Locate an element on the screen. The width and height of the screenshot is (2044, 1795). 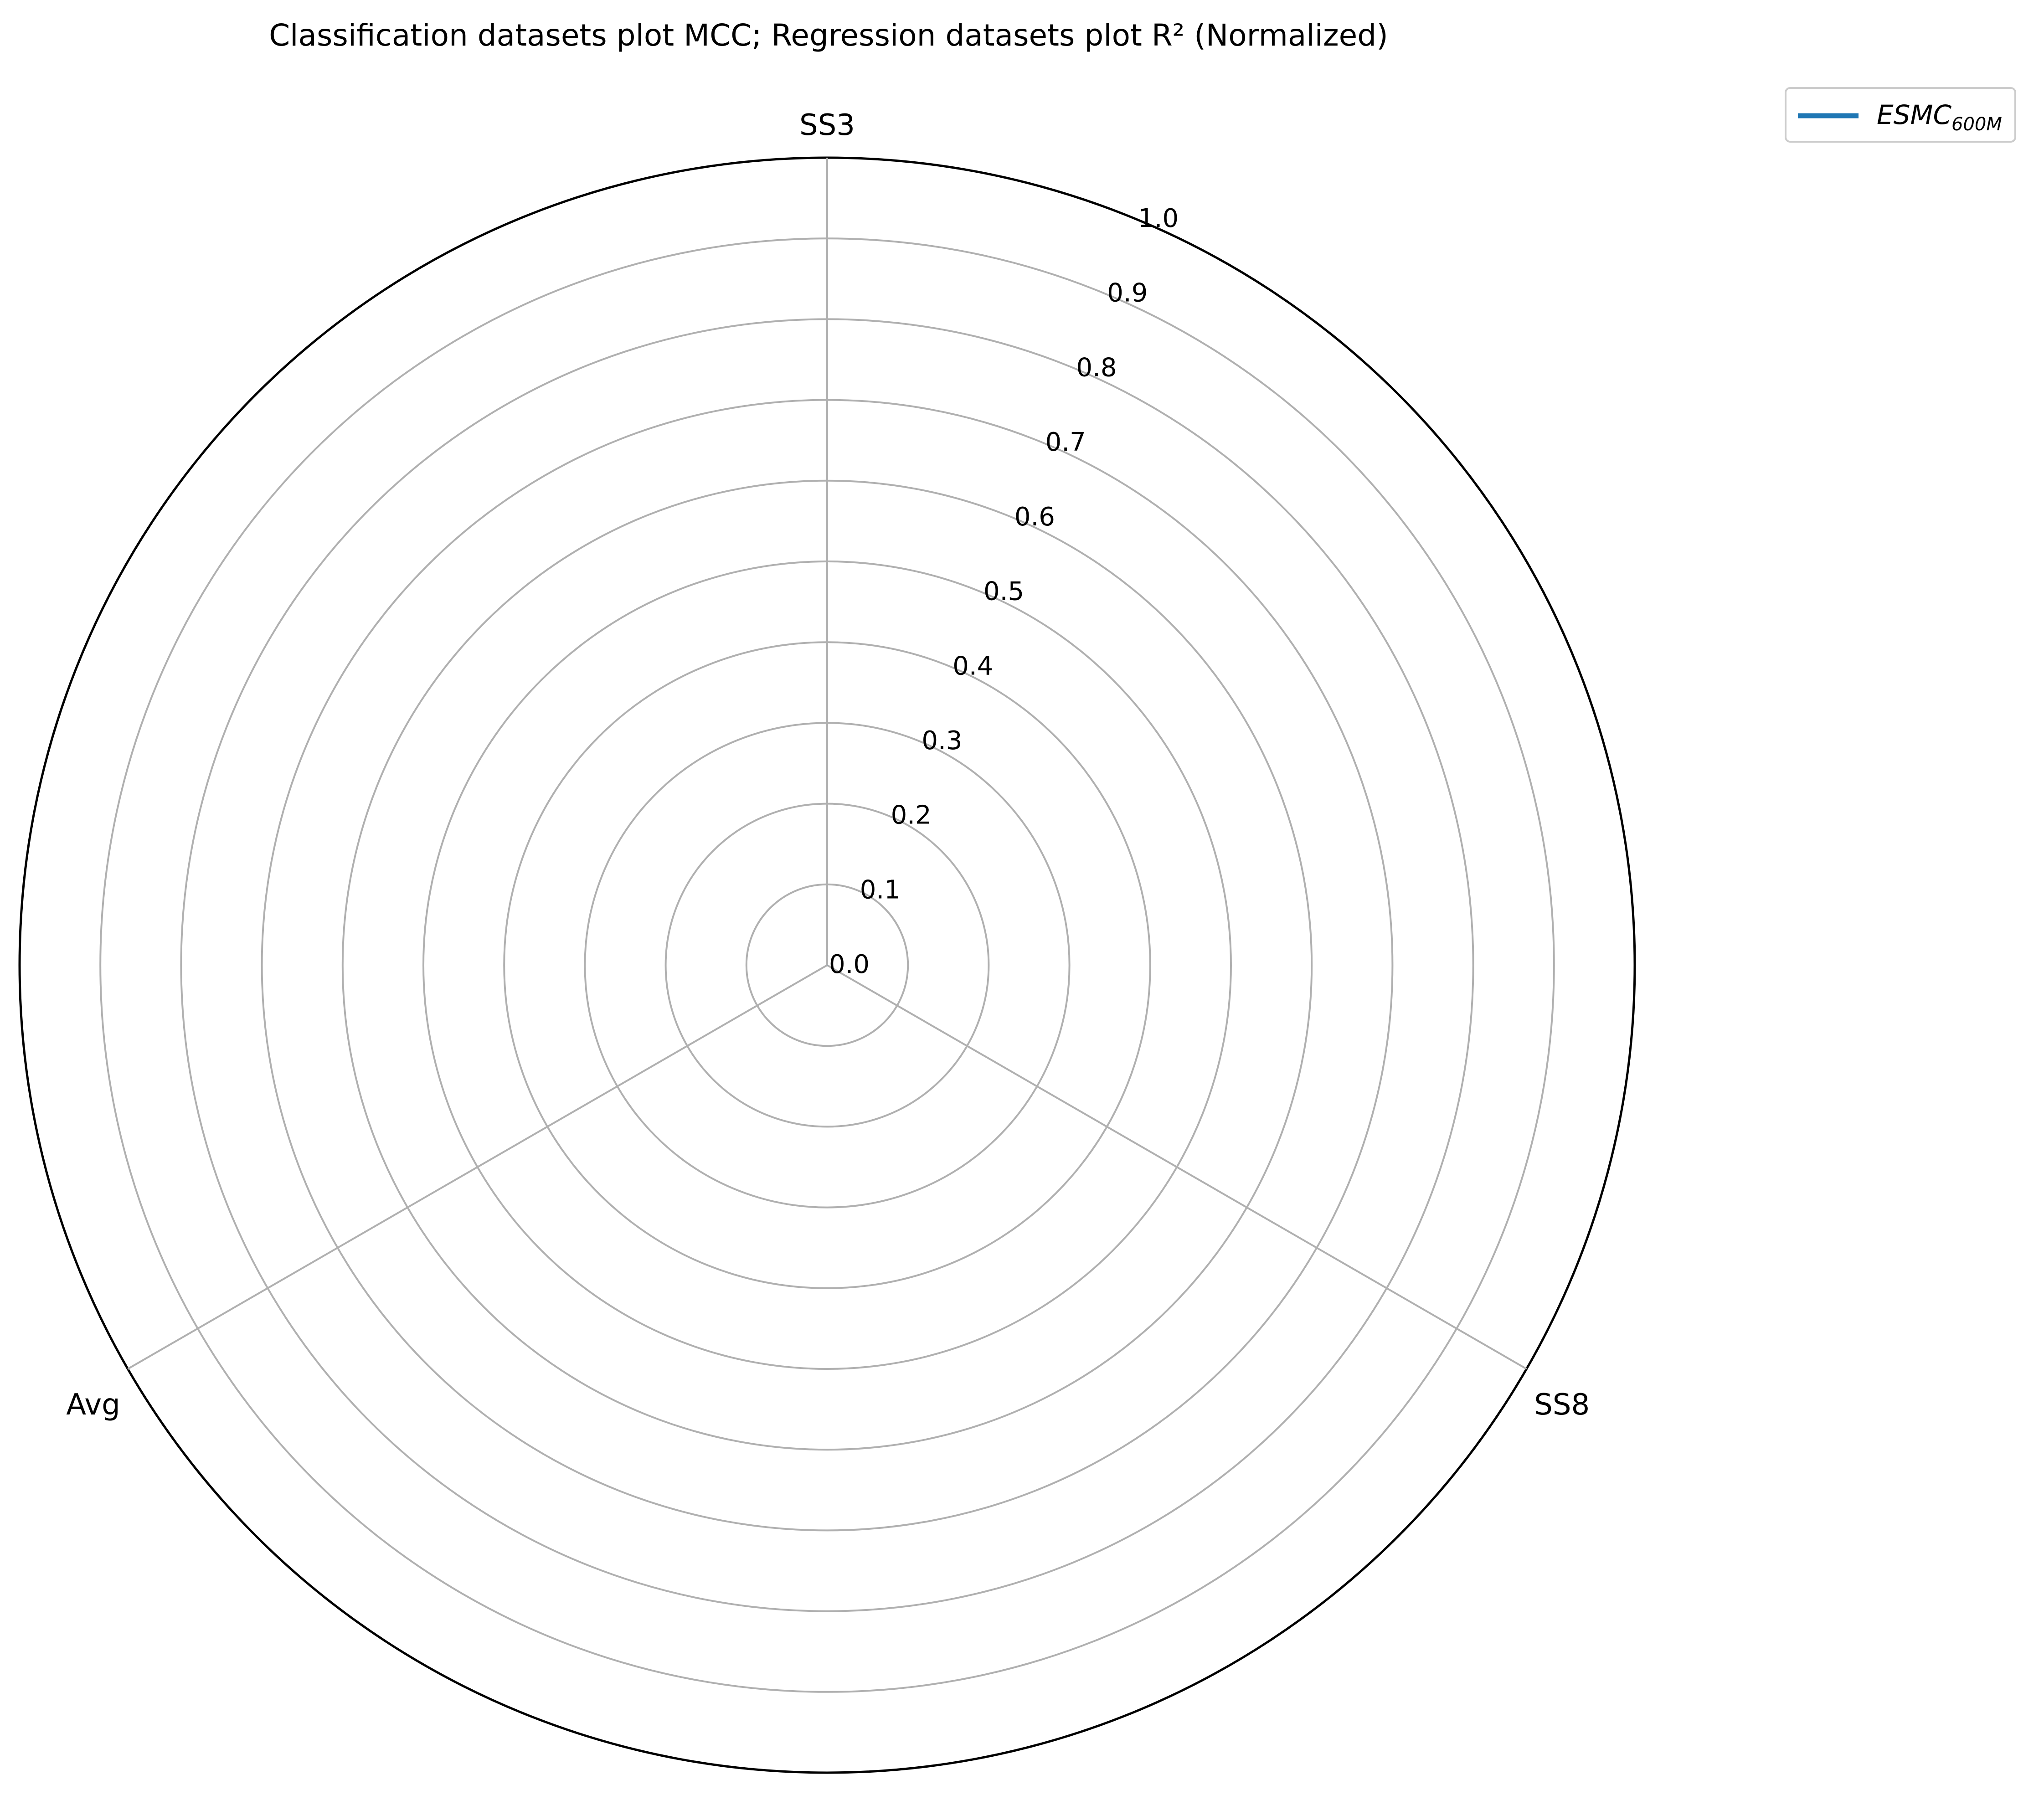
r-tick-label-0: 0.0 is located at coordinates (849, 964).